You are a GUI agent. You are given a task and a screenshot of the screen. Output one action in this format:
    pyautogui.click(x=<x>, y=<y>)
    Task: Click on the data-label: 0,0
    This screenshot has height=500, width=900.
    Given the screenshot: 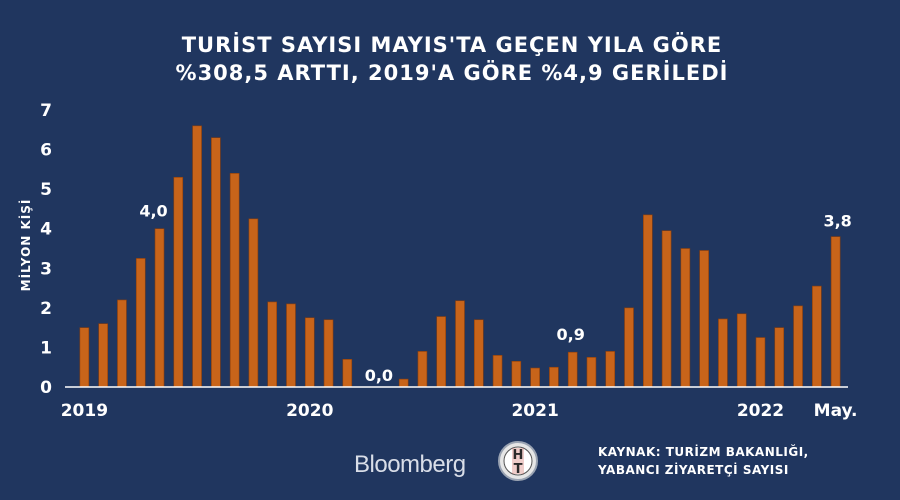 What is the action you would take?
    pyautogui.click(x=379, y=375)
    